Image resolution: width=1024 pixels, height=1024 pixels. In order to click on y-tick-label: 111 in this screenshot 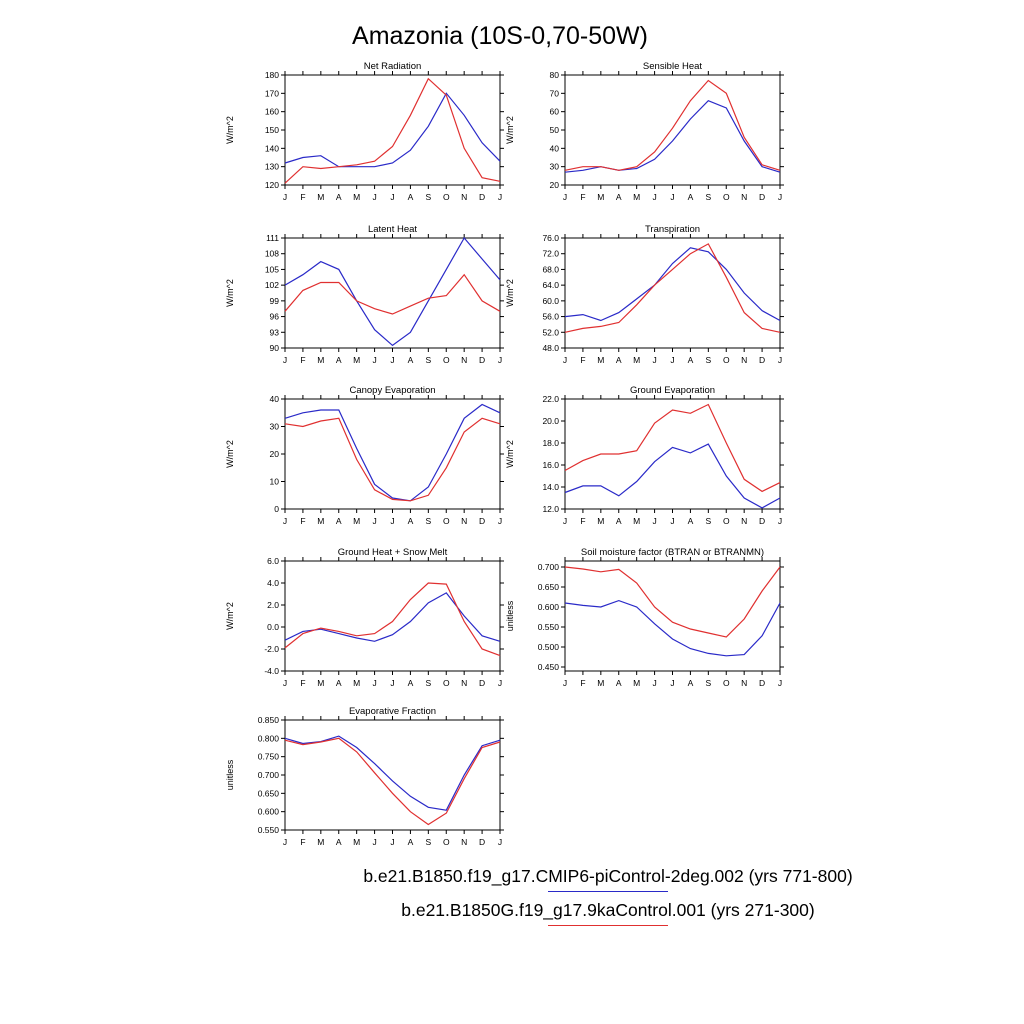, I will do `click(272, 238)`.